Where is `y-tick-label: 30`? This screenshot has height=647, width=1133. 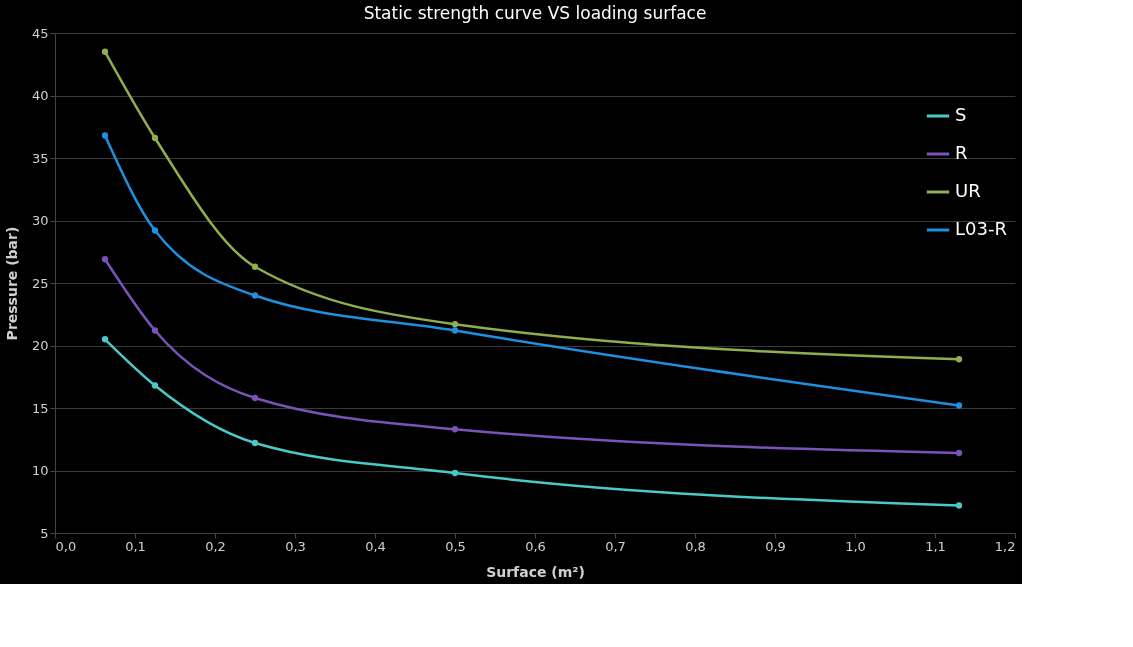
y-tick-label: 30 is located at coordinates (40, 220).